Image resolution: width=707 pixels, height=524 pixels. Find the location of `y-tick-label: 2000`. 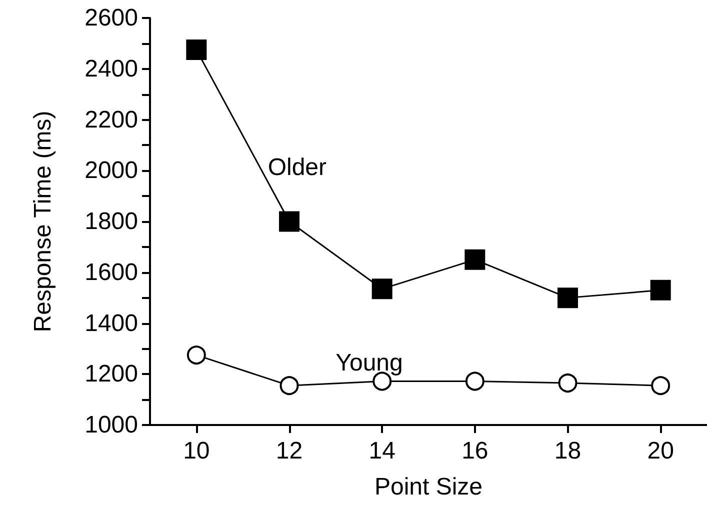

y-tick-label: 2000 is located at coordinates (111, 170).